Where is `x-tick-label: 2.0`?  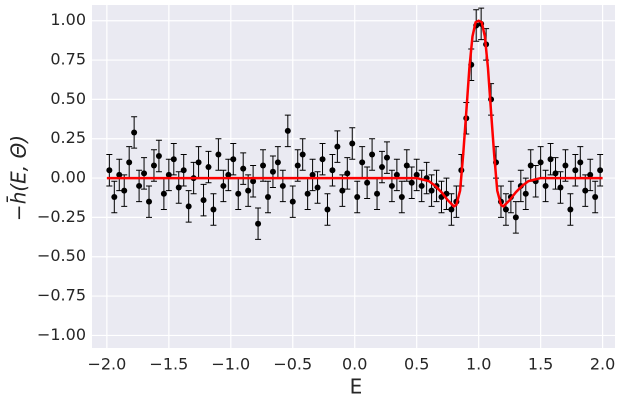 x-tick-label: 2.0 is located at coordinates (602, 364).